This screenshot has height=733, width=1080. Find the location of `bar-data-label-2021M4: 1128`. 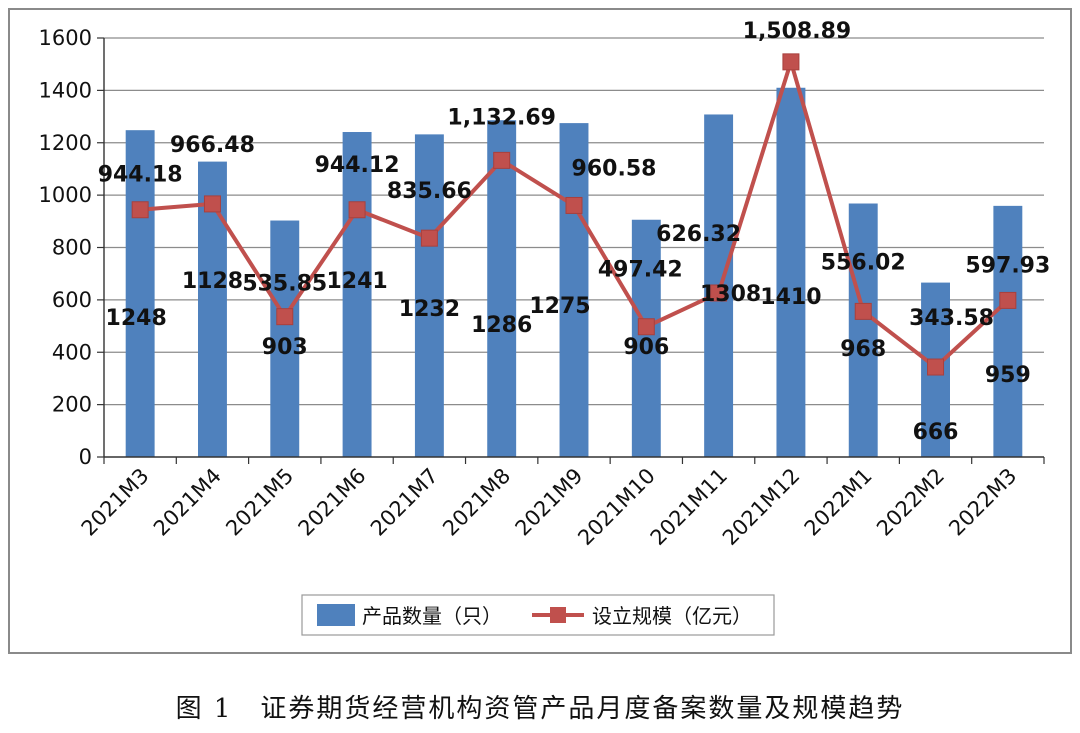

bar-data-label-2021M4: 1128 is located at coordinates (212, 281).